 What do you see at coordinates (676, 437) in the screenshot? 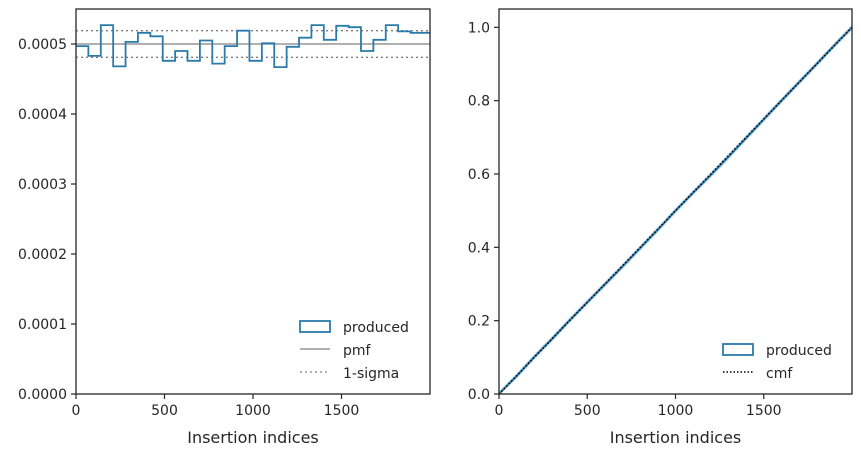
I see `cmf-x-axis-label: Insertion indices` at bounding box center [676, 437].